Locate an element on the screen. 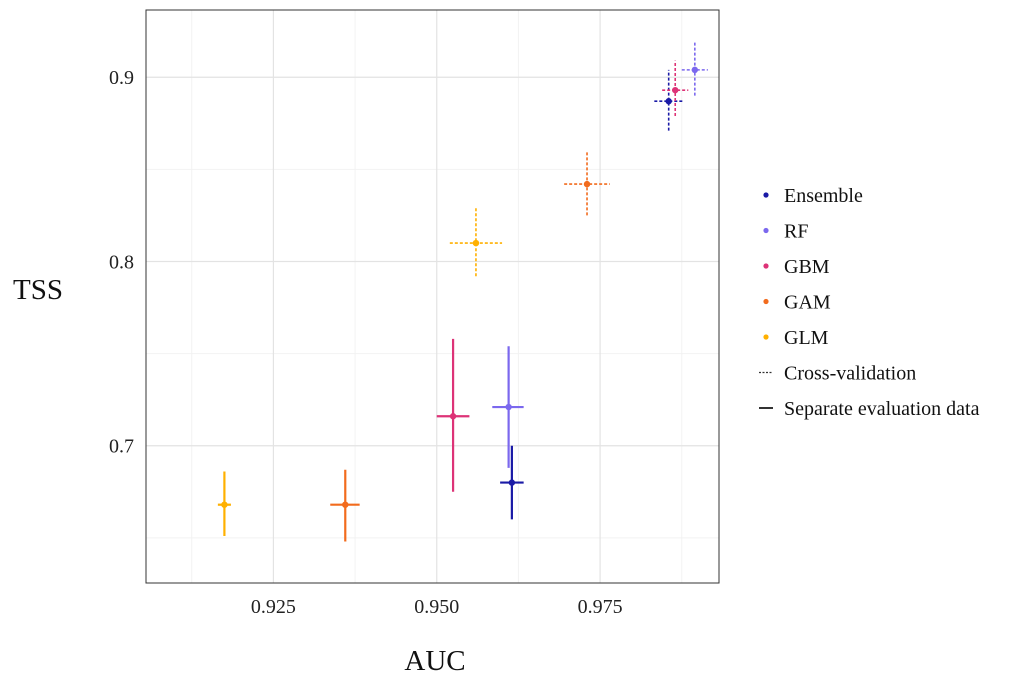  x-axis-title: AUC is located at coordinates (434, 660).